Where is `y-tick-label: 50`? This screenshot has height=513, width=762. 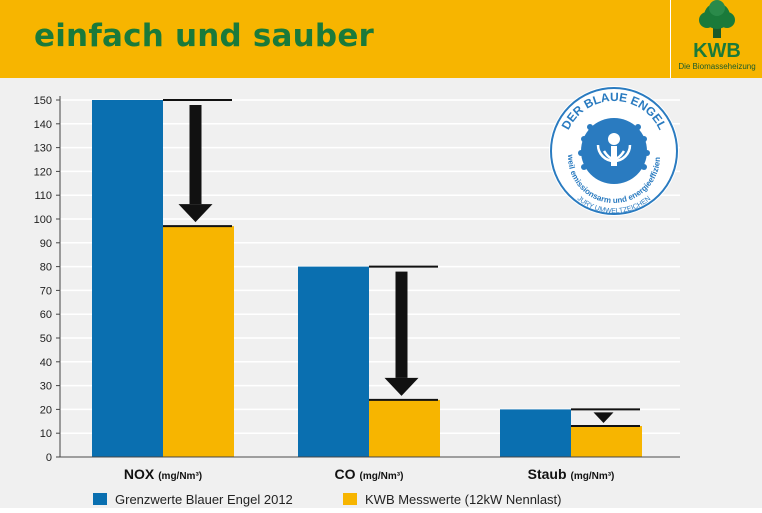
y-tick-label: 50 is located at coordinates (46, 339).